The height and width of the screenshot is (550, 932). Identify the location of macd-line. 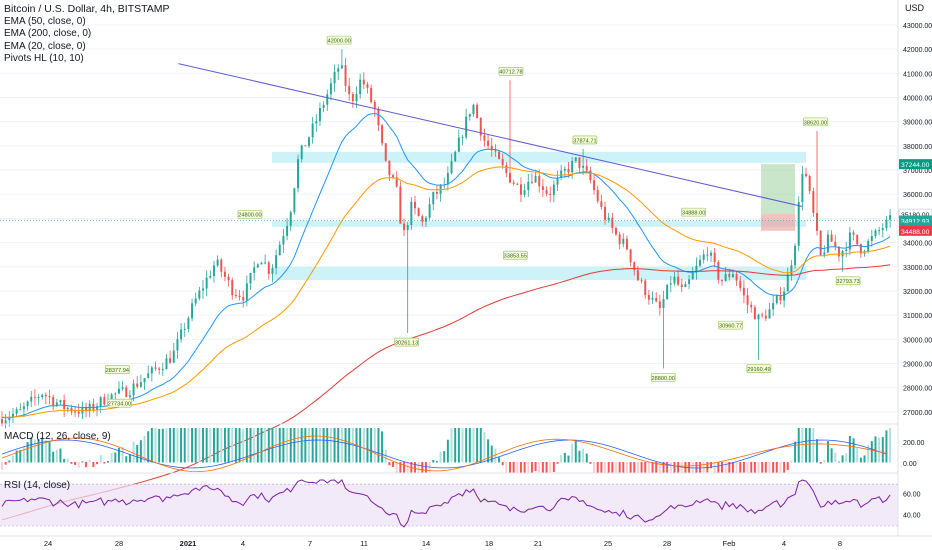
(444, 454).